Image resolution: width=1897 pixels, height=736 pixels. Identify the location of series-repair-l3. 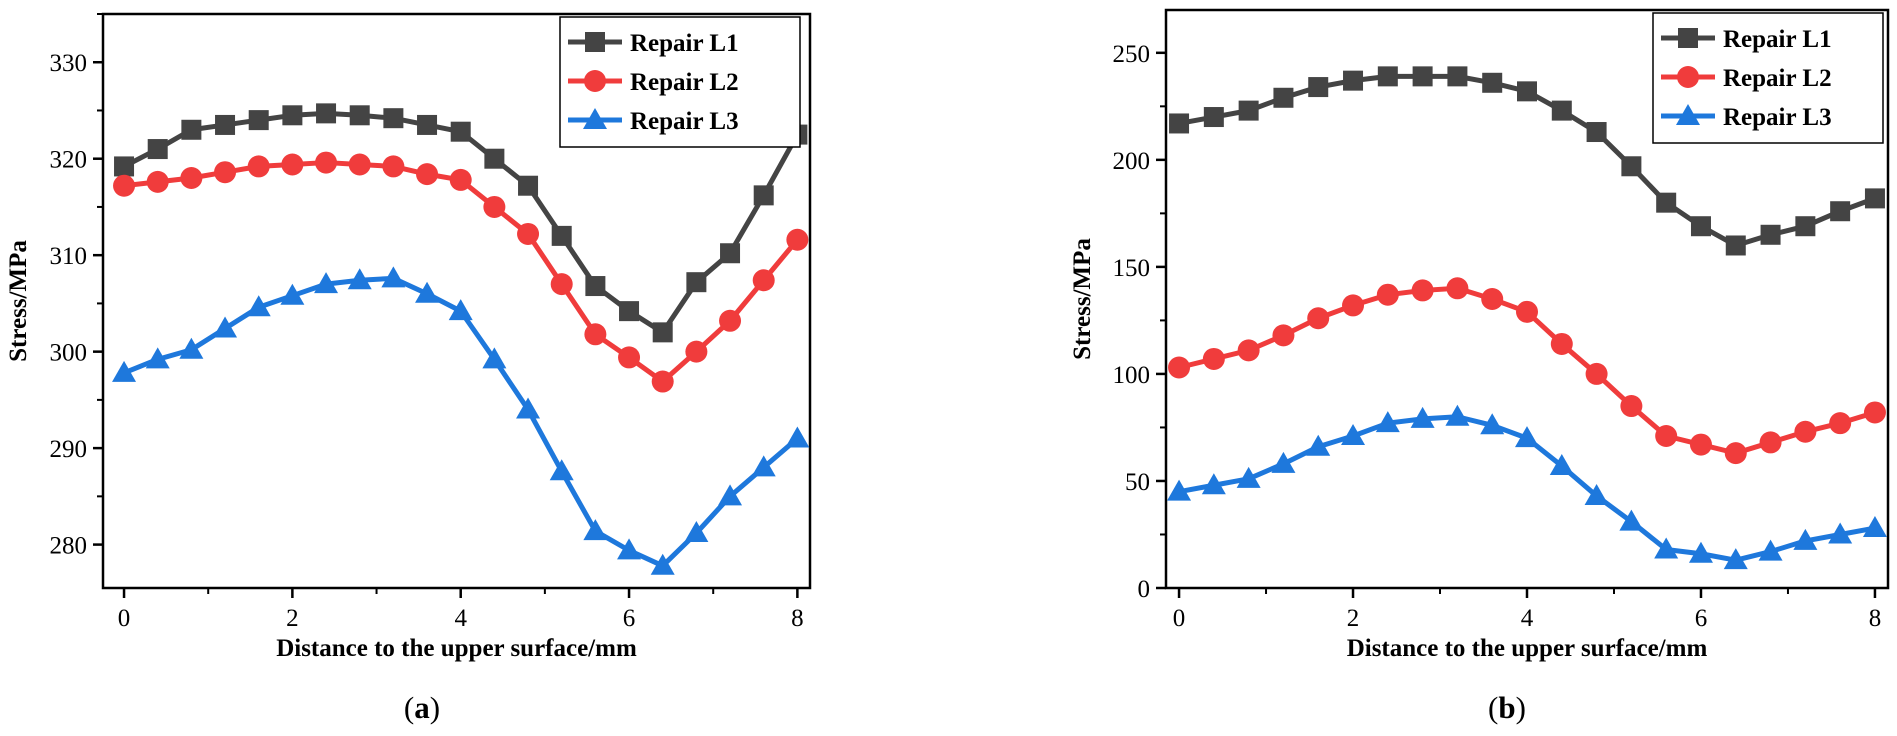
(1527, 487).